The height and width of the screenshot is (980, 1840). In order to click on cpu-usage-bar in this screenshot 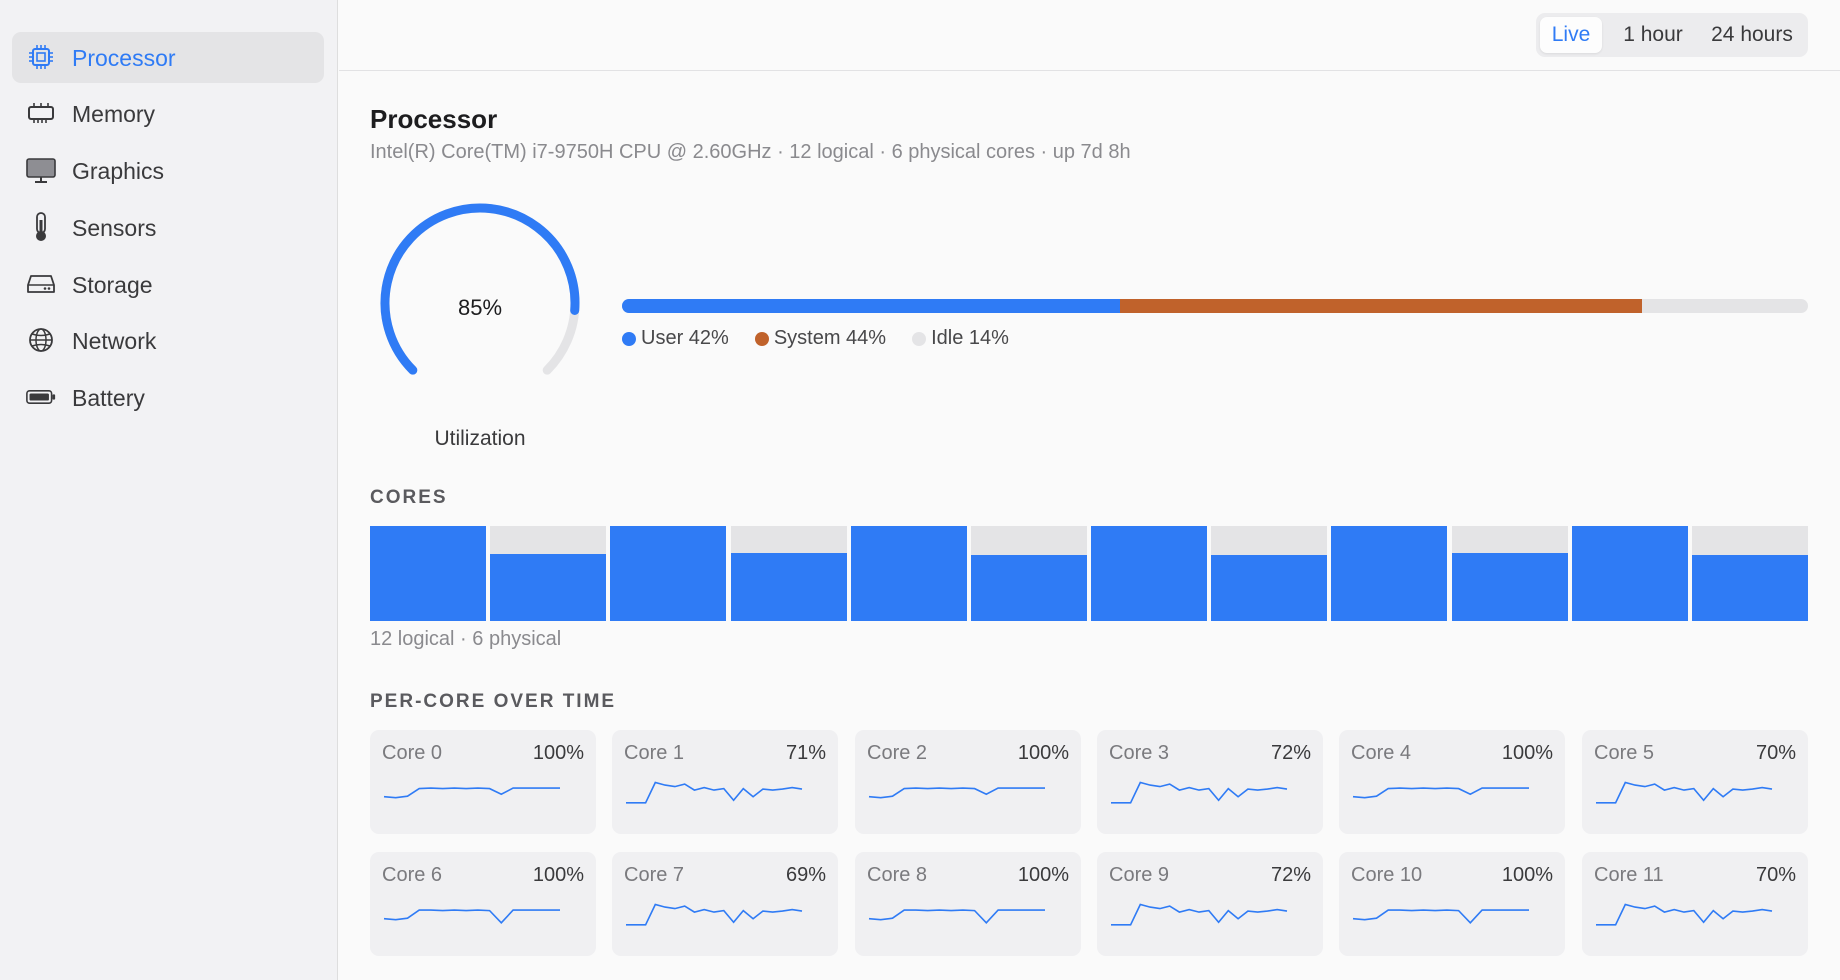, I will do `click(1215, 306)`.